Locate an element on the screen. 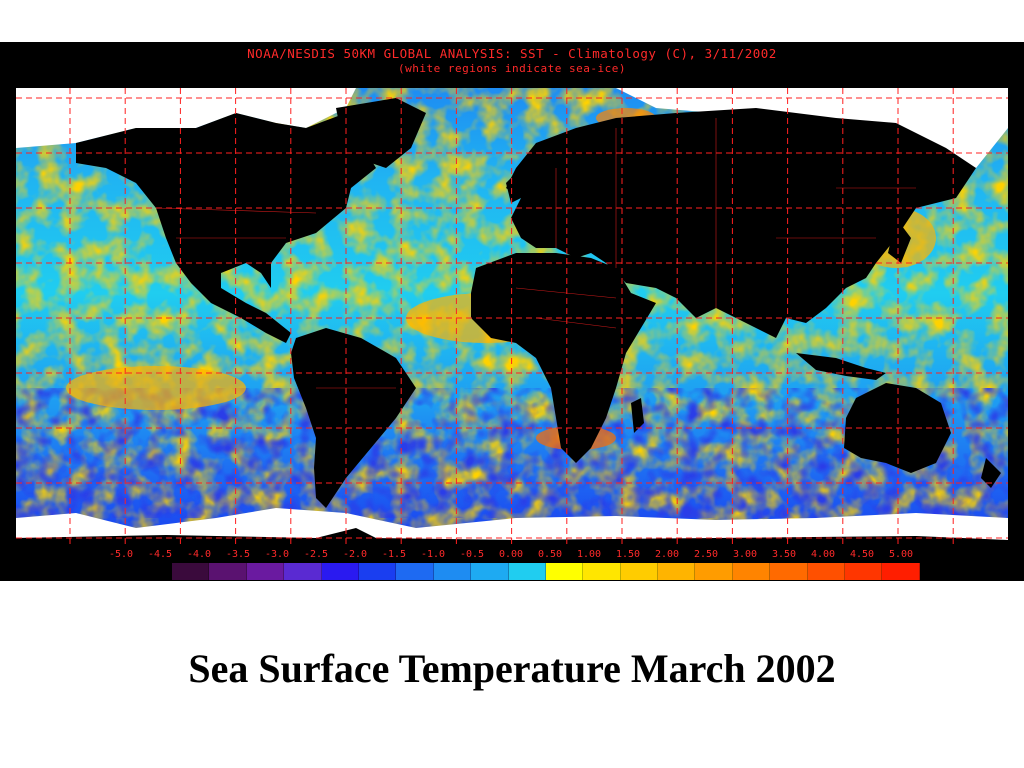 This screenshot has width=1024, height=768. legend-tick-label: -4.0 is located at coordinates (199, 554).